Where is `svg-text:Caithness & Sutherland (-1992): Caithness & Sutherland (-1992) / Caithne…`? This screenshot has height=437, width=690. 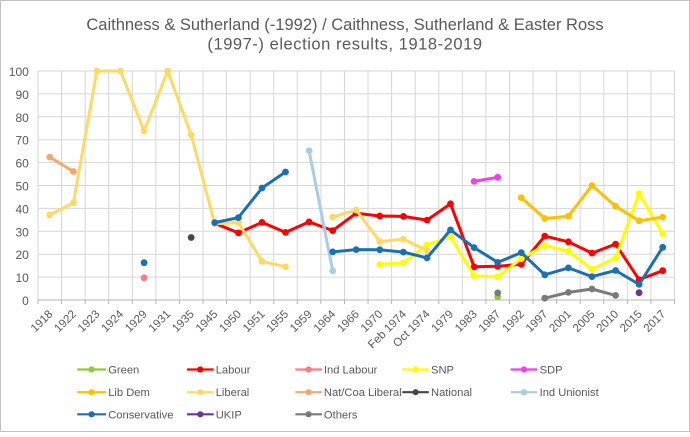
svg-text:Caithness & Sutherland (-1992): Caithness & Sutherland (-1992) / Caithne… is located at coordinates (344, 25).